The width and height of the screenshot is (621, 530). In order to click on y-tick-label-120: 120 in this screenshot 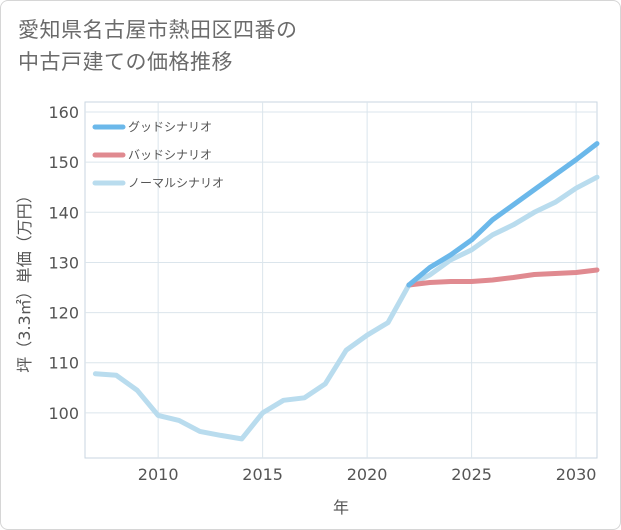, I will do `click(63, 313)`.